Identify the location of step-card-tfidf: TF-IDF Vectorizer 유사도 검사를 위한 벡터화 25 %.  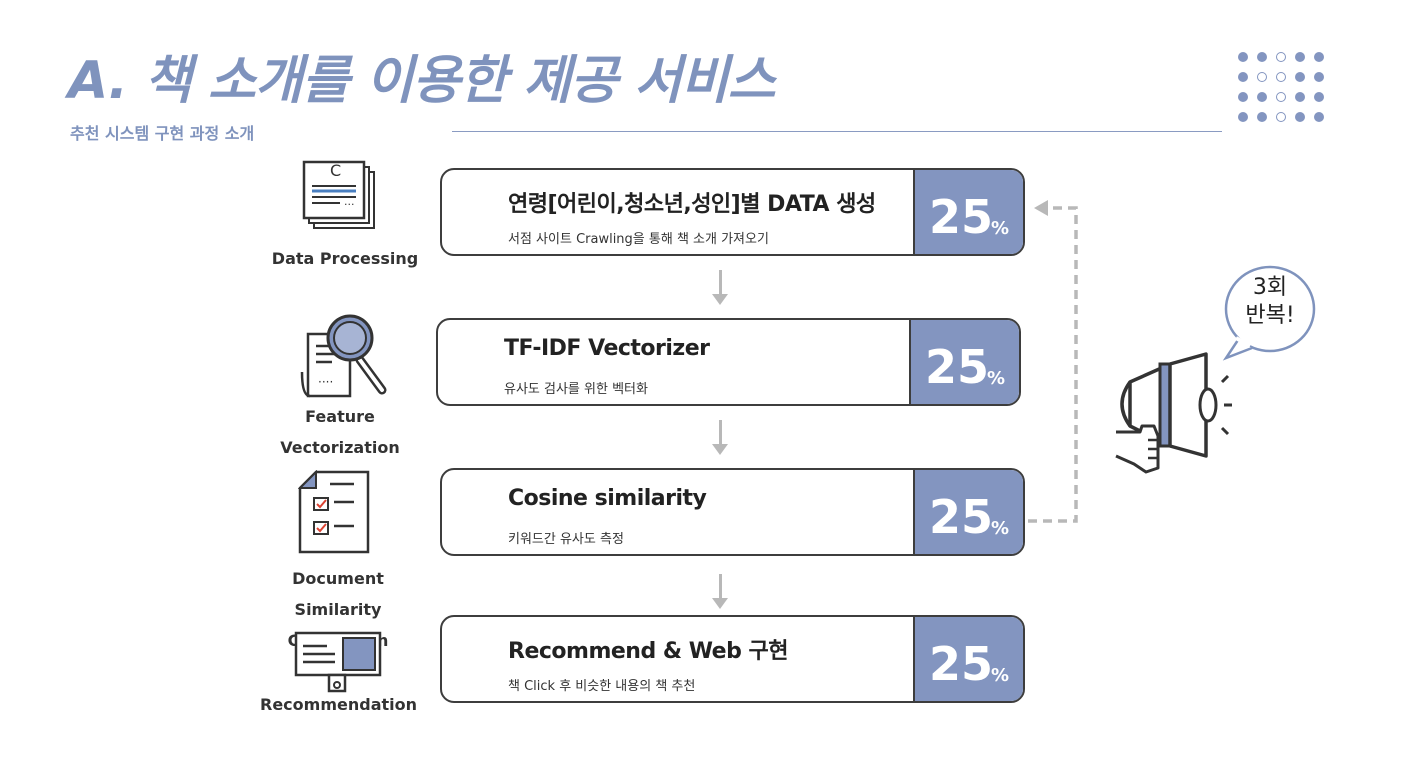
(728, 362).